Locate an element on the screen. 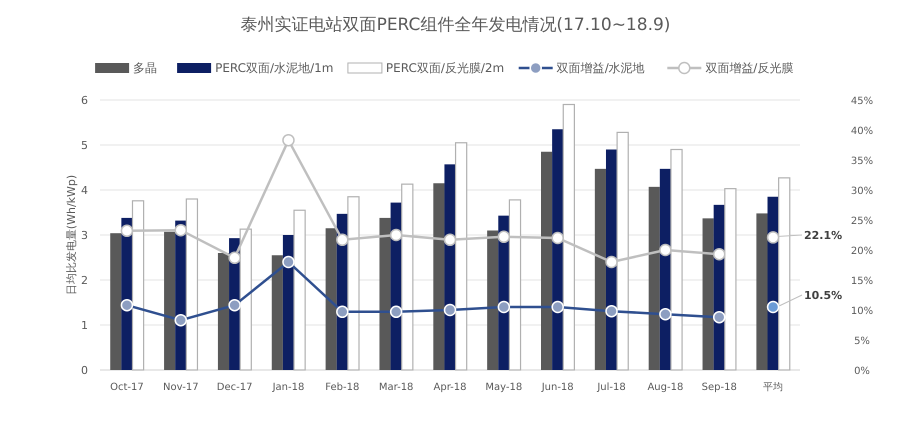 This screenshot has height=427, width=911. y-tick-label: 6 is located at coordinates (84, 100).